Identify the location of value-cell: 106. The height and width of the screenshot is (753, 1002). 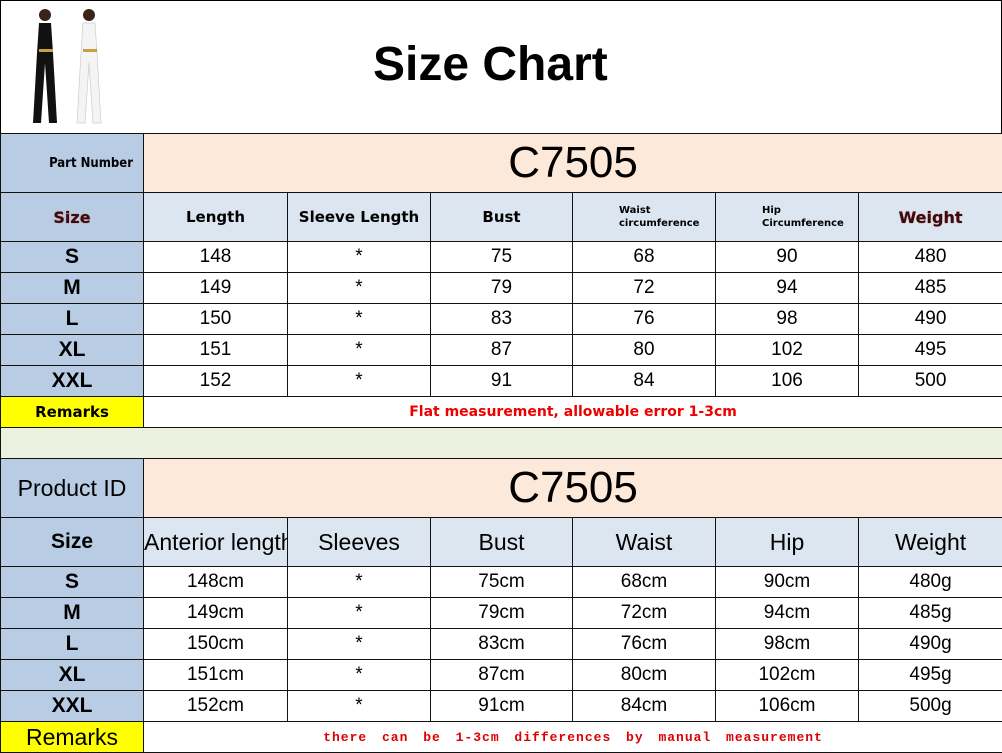
(787, 381).